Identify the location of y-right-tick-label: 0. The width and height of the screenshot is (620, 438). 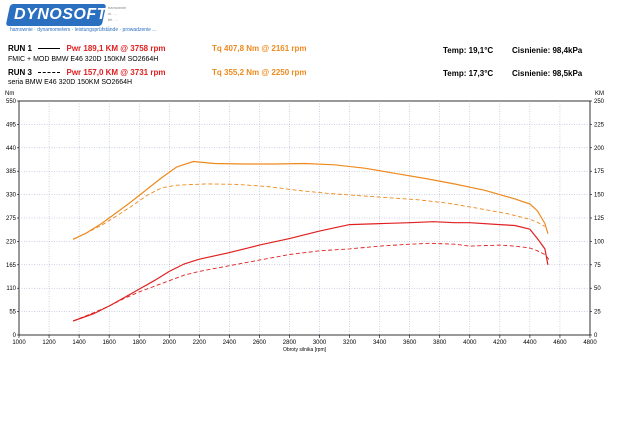
(596, 336).